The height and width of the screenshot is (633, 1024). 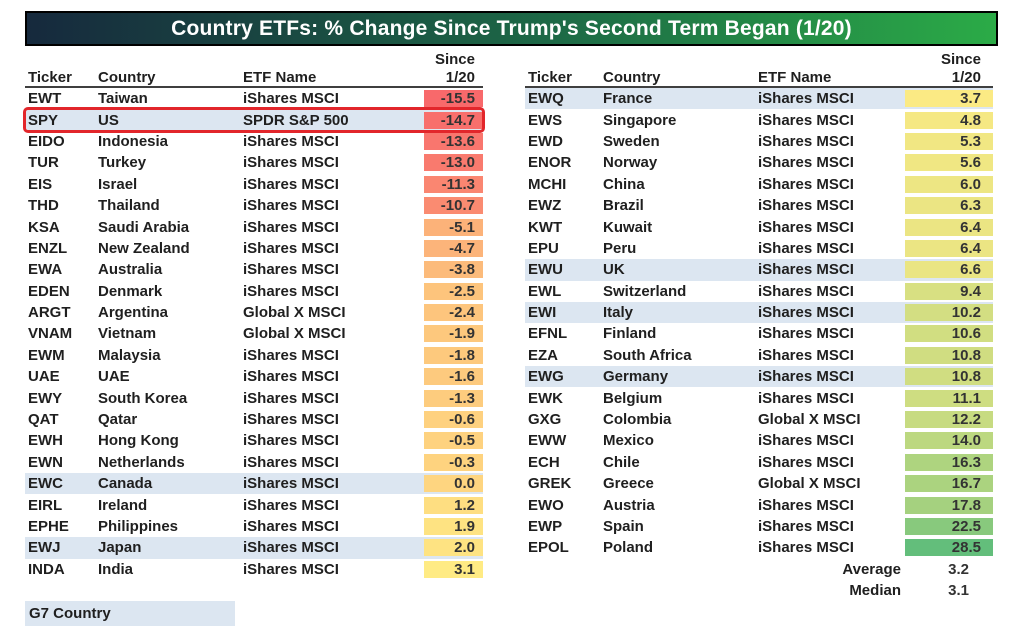 I want to click on country-cell: Peru, so click(x=620, y=248).